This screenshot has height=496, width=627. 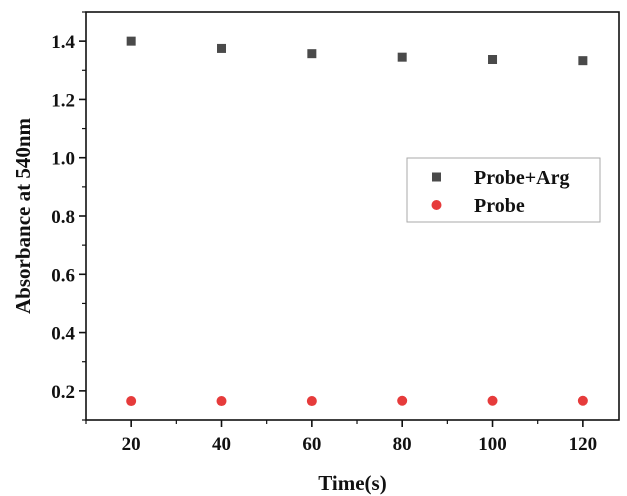 What do you see at coordinates (436, 205) in the screenshot?
I see `legend-circle-marker` at bounding box center [436, 205].